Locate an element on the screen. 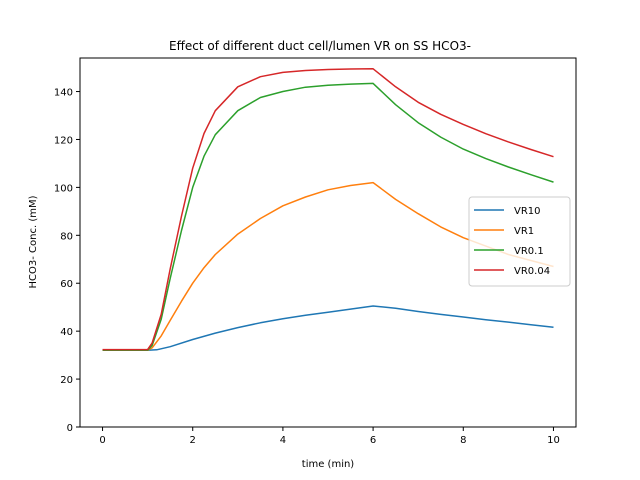 The image size is (640, 480). legend-label-vr10: VR10 is located at coordinates (527, 211).